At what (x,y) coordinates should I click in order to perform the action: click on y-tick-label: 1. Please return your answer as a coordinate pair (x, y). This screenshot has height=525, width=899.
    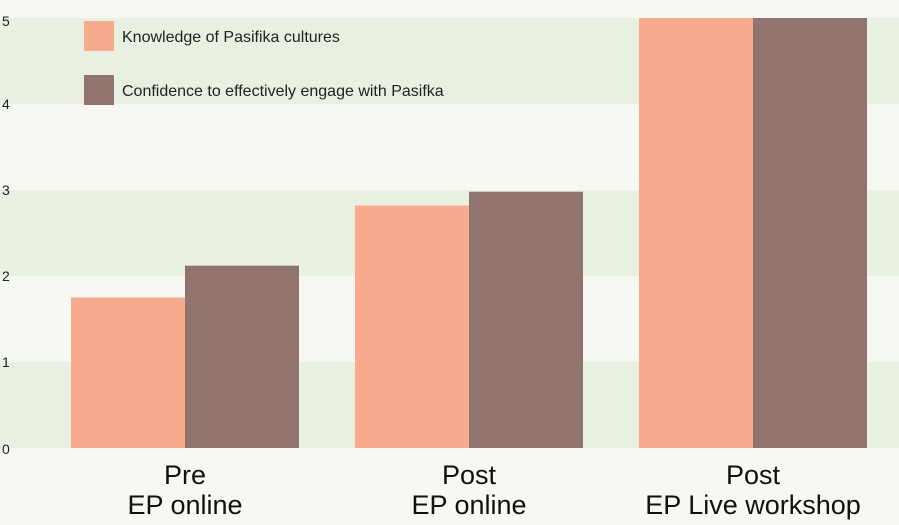
    Looking at the image, I should click on (6, 362).